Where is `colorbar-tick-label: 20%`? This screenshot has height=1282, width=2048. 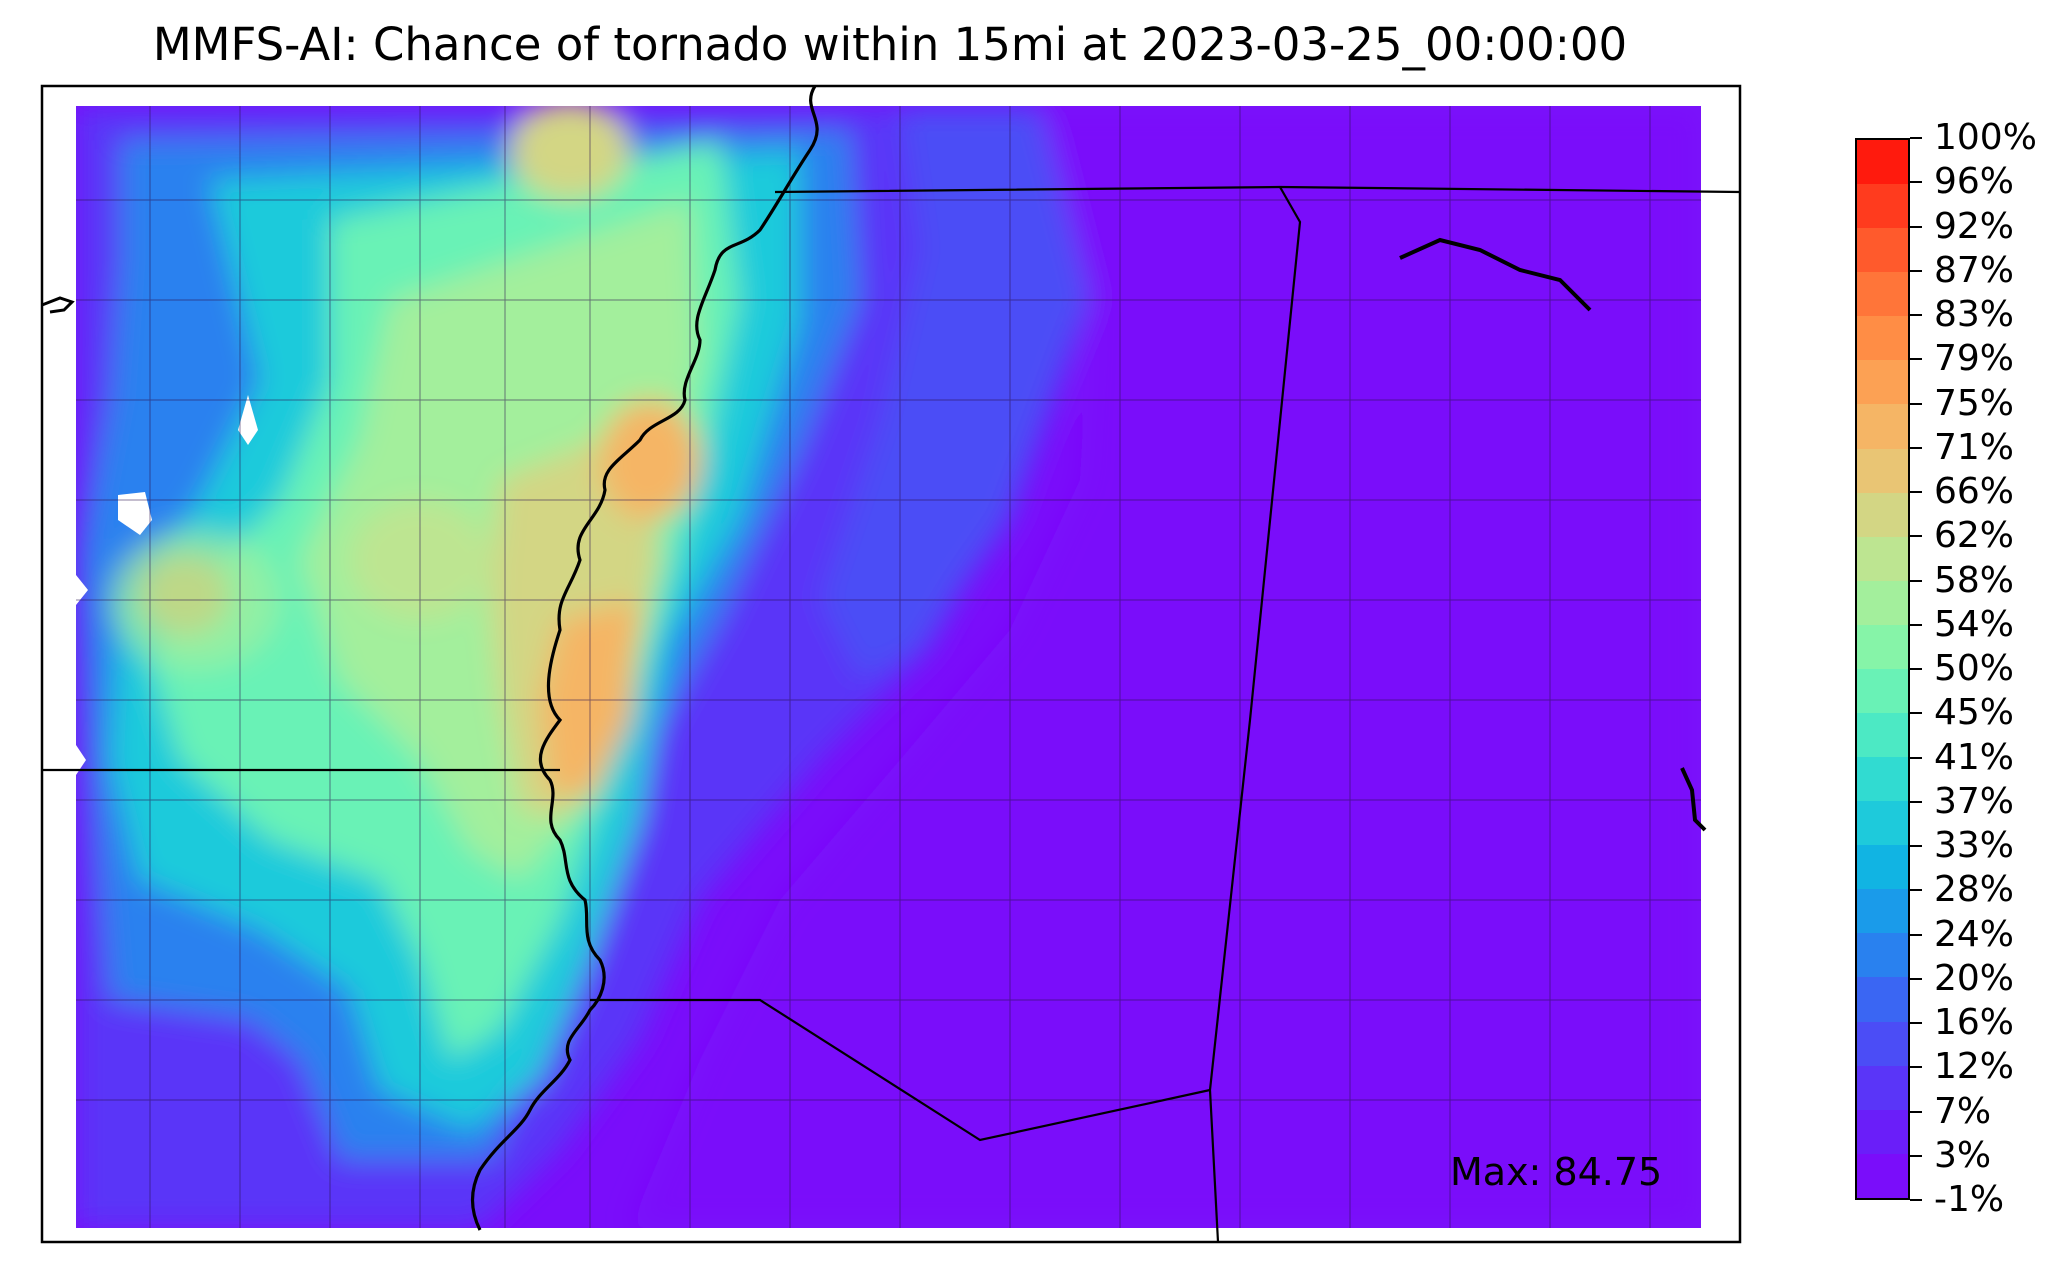
colorbar-tick-label: 20% is located at coordinates (1974, 978).